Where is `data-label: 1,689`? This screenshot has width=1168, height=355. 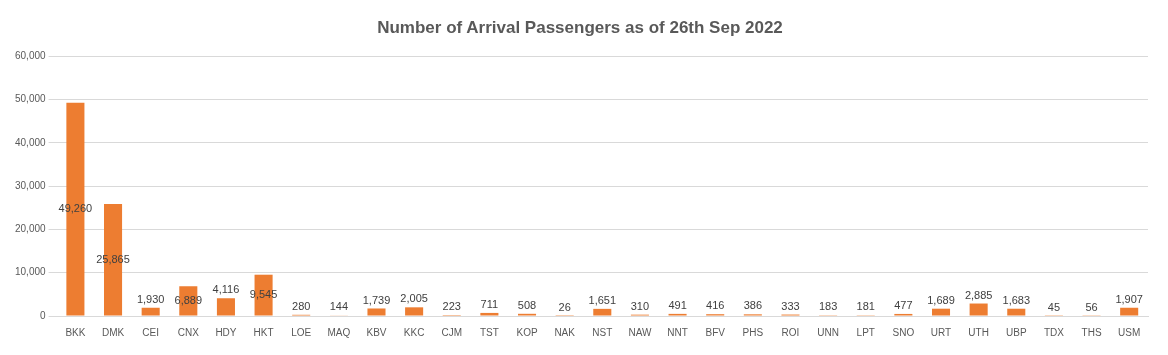
data-label: 1,689 is located at coordinates (941, 299).